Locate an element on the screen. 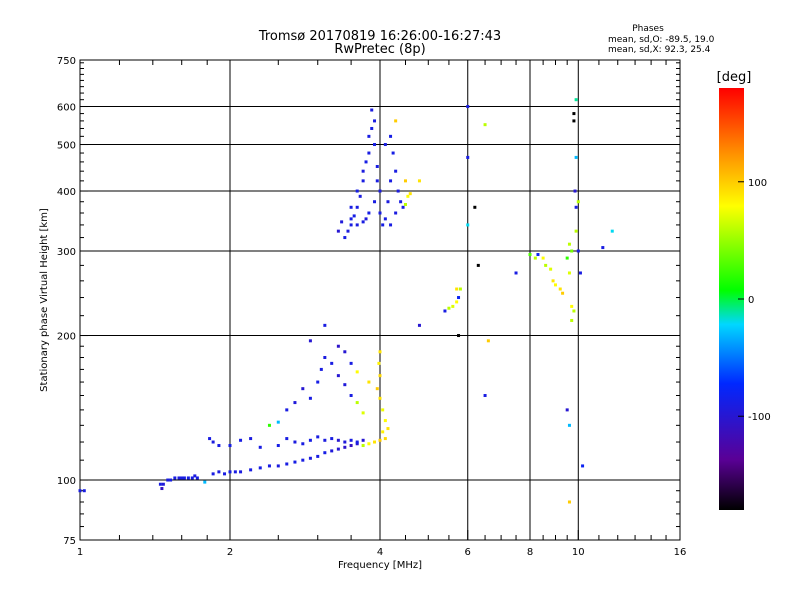  phases-heading: Phases is located at coordinates (648, 29).